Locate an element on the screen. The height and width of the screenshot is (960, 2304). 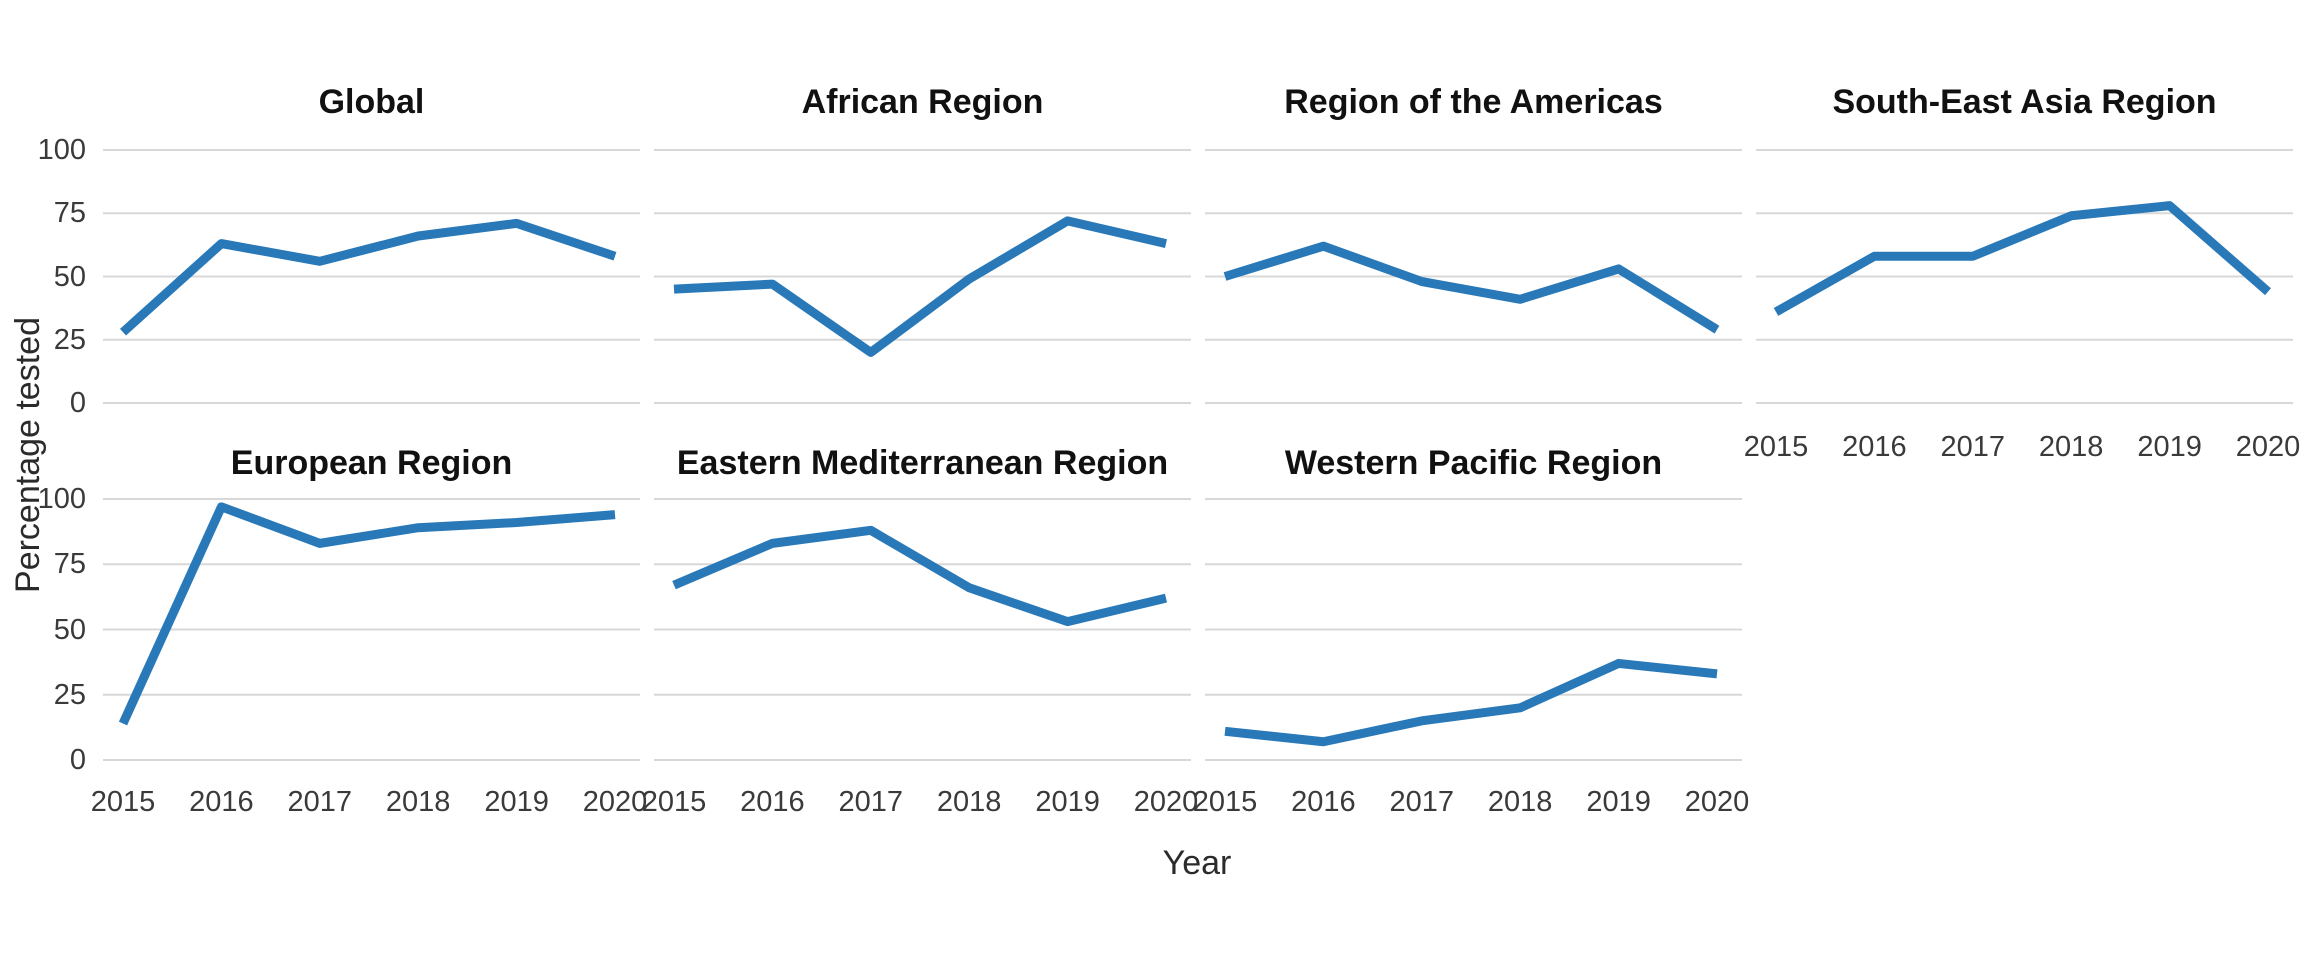
facet-plot-global is located at coordinates (371, 276).